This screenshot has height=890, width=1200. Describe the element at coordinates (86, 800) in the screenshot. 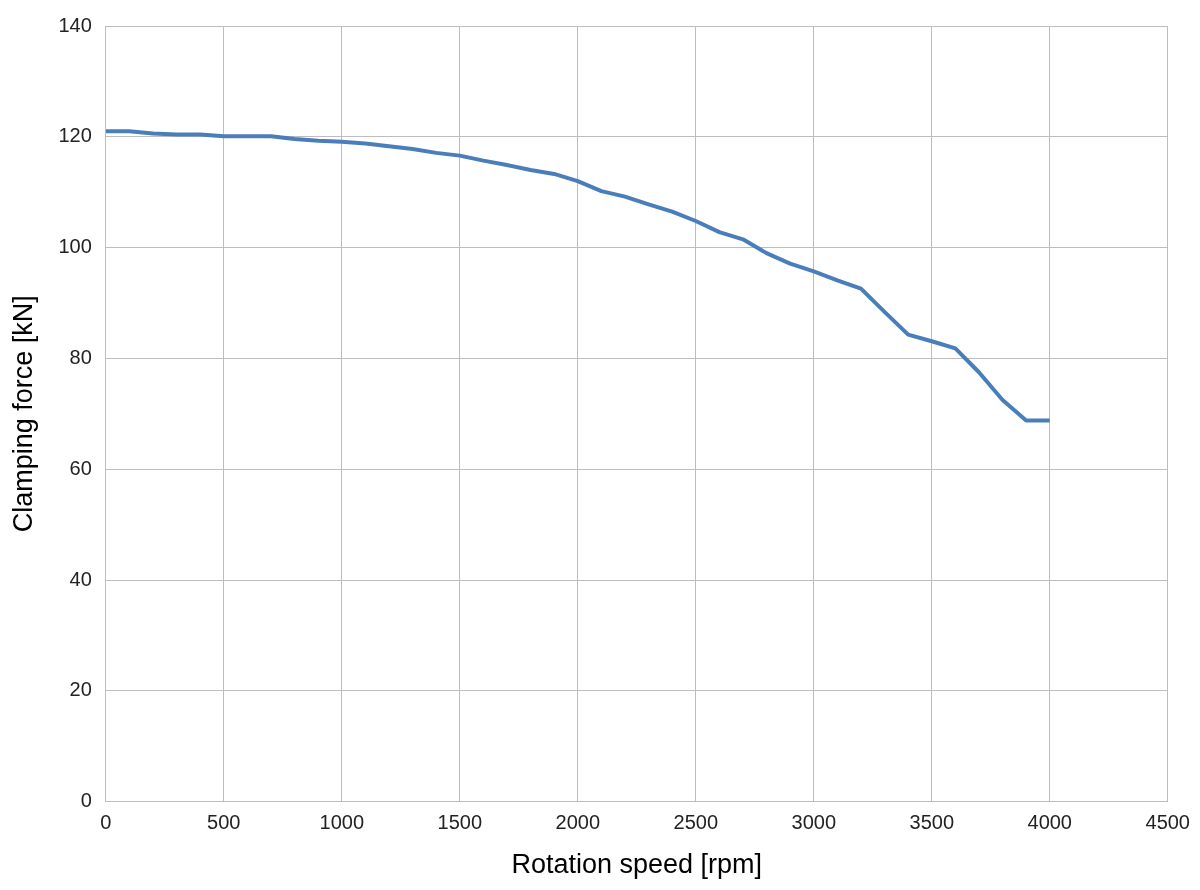

I see `y-tick-label: 0` at that location.